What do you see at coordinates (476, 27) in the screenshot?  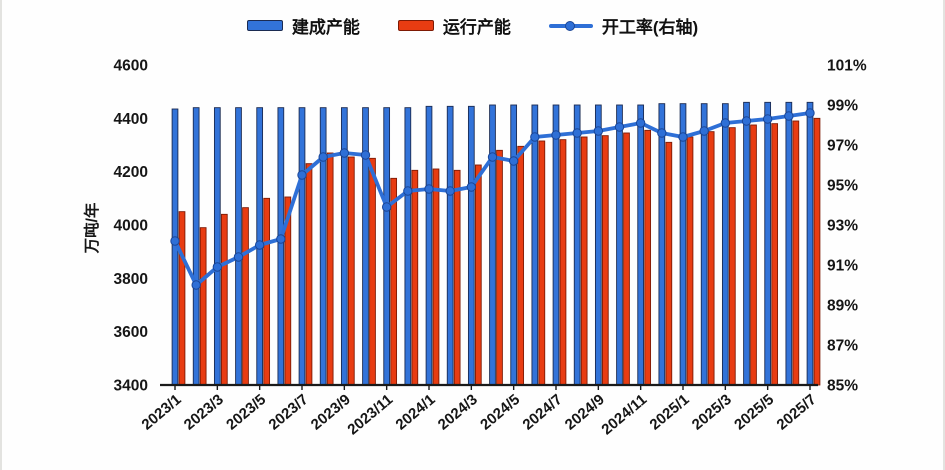 I see `legend-label-running-capacity: 运行产能` at bounding box center [476, 27].